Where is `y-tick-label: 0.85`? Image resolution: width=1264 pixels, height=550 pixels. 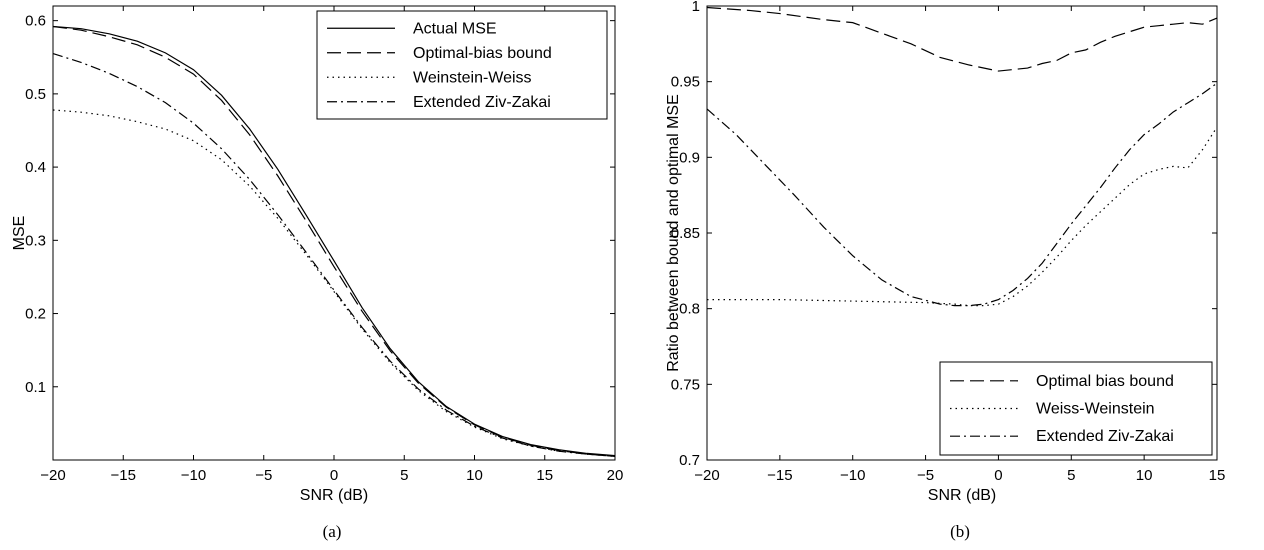 y-tick-label: 0.85 is located at coordinates (685, 233).